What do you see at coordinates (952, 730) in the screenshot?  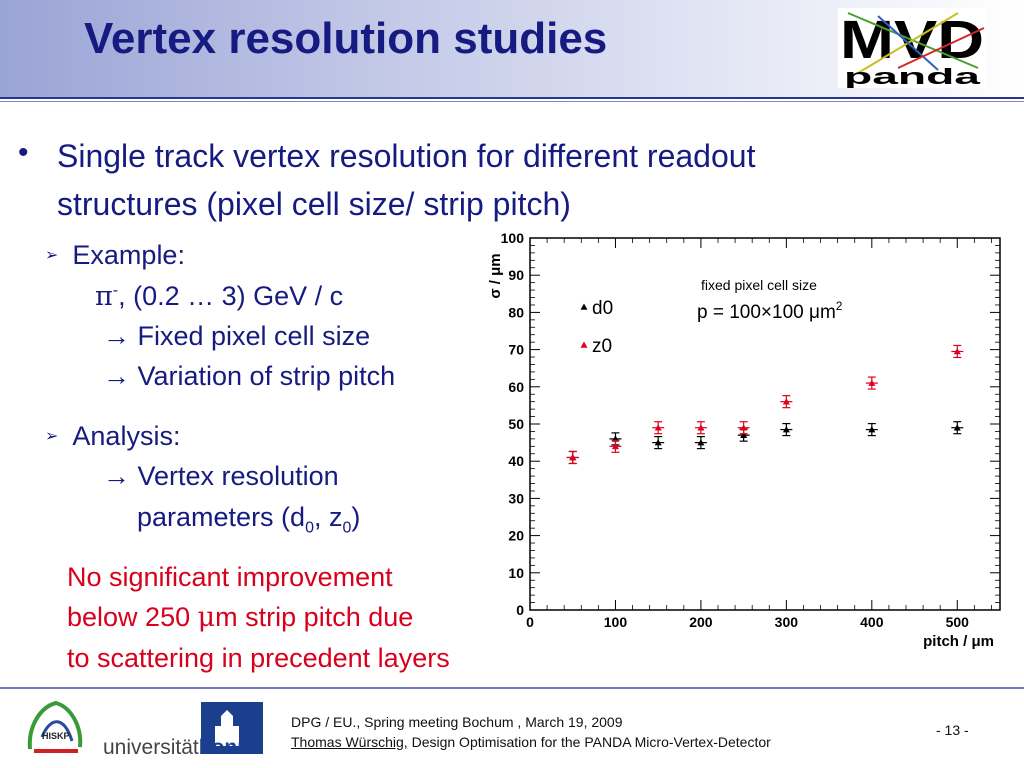 I see `page-number: - 13 -` at bounding box center [952, 730].